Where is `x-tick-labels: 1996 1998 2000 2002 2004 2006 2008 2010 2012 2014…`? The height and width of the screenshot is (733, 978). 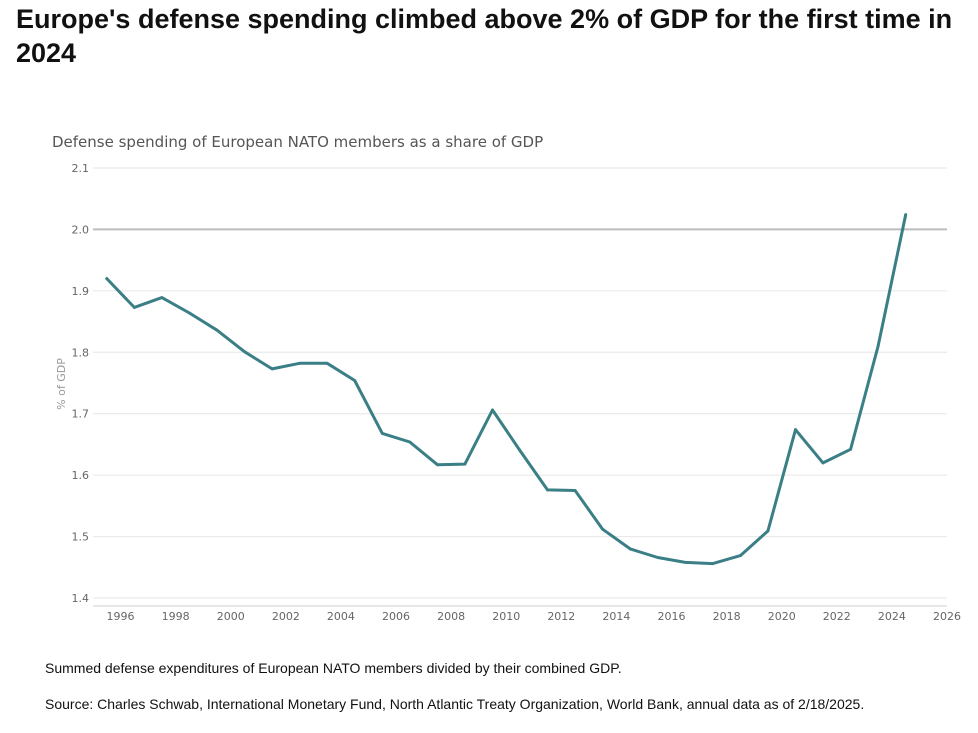
x-tick-labels: 1996 1998 2000 2002 2004 2006 2008 2010 2012 2014… is located at coordinates (534, 616).